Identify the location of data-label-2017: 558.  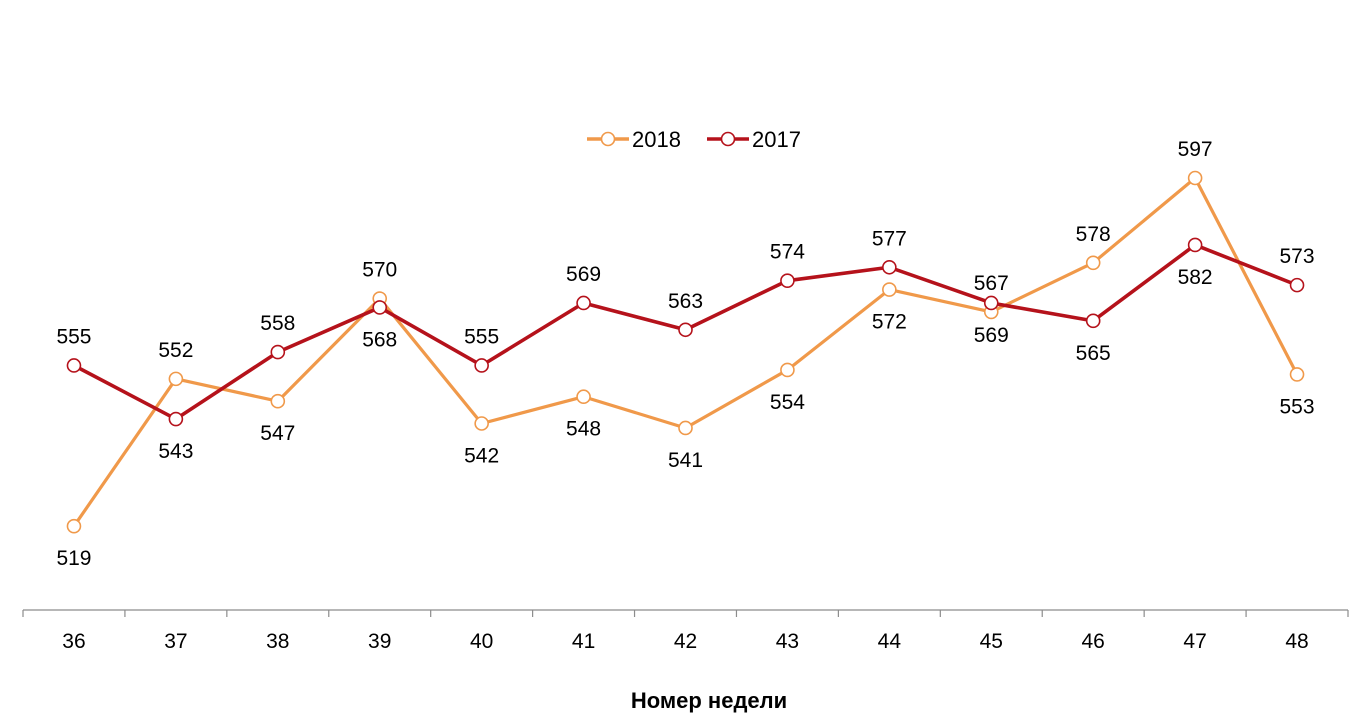
(277, 323).